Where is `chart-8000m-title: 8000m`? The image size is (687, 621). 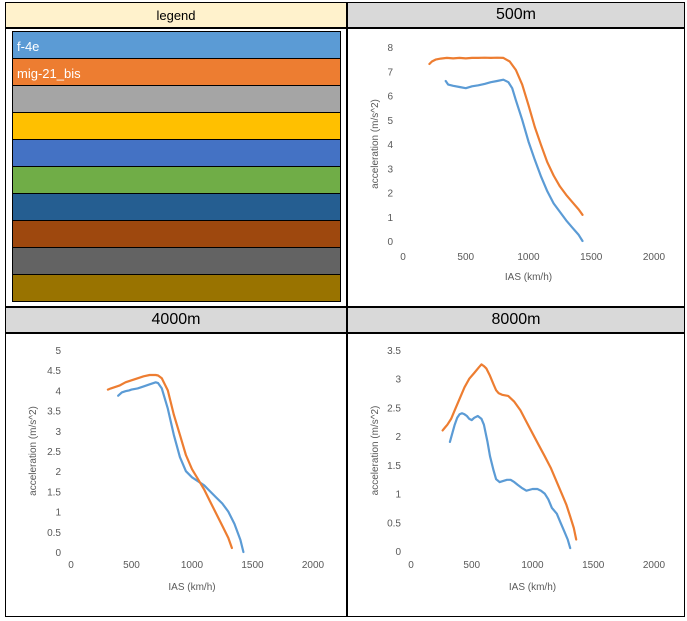
chart-8000m-title: 8000m is located at coordinates (516, 319).